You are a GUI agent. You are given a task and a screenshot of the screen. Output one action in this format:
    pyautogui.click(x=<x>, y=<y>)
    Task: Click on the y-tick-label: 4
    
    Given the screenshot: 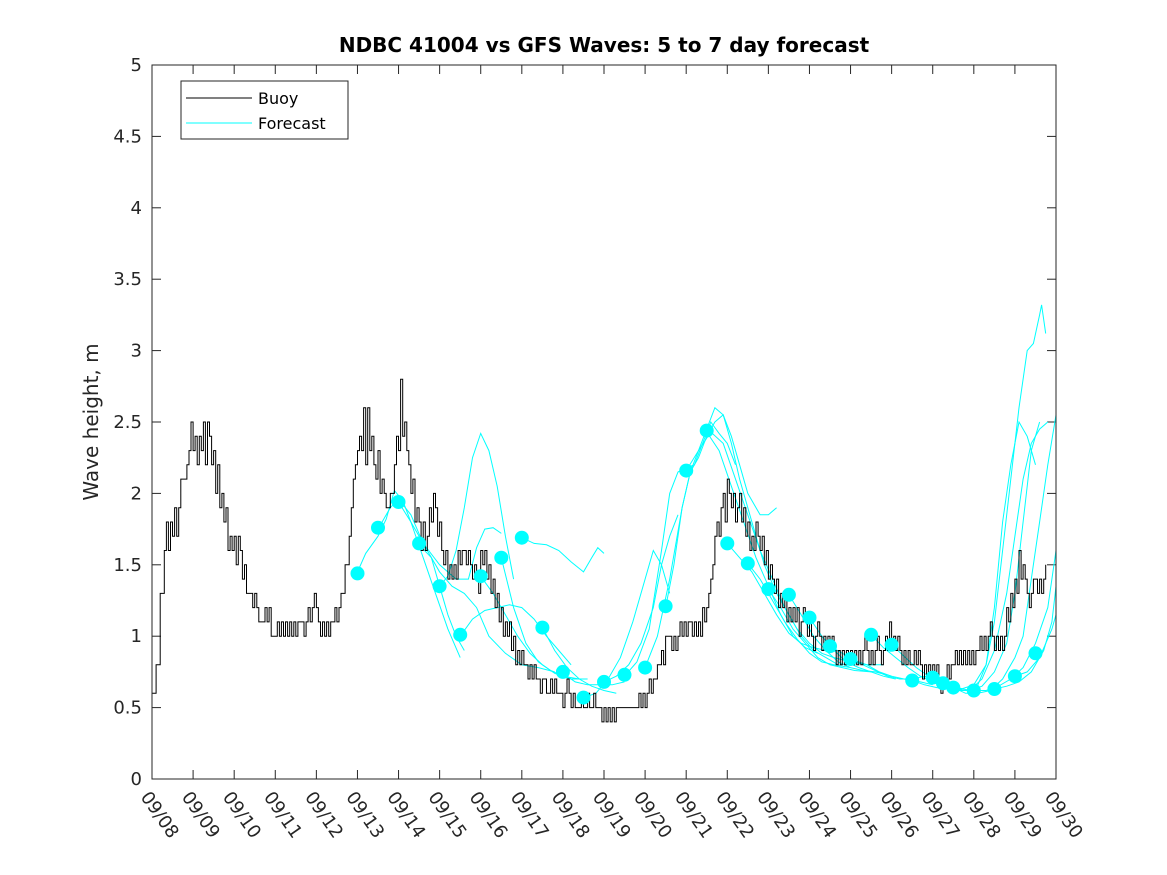 What is the action you would take?
    pyautogui.click(x=136, y=208)
    